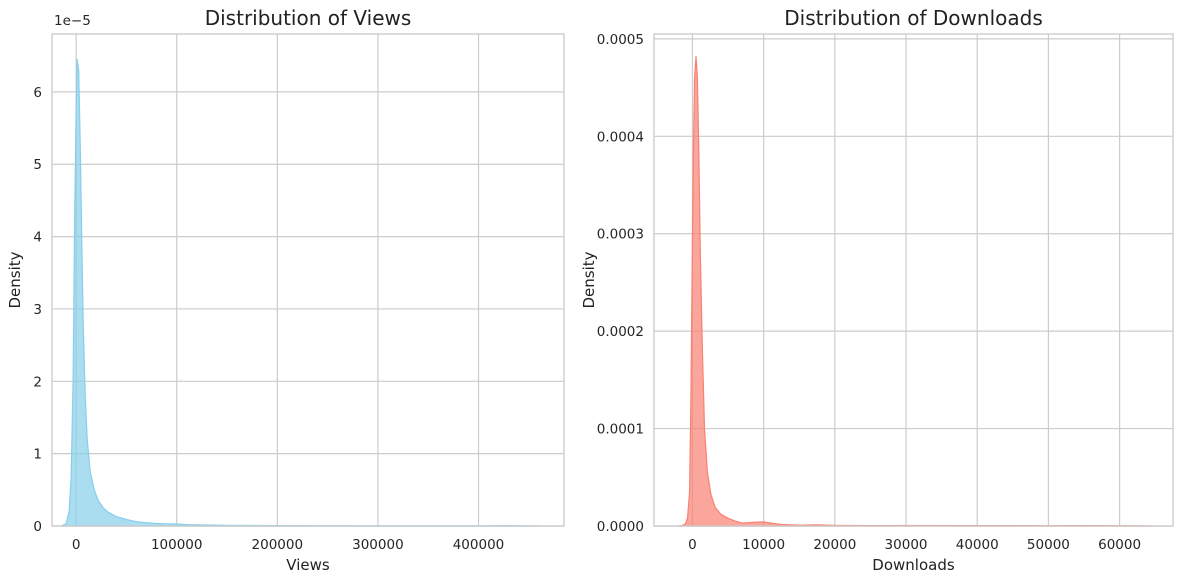 This screenshot has height=584, width=1183. What do you see at coordinates (479, 545) in the screenshot?
I see `x-tick-label: 400000` at bounding box center [479, 545].